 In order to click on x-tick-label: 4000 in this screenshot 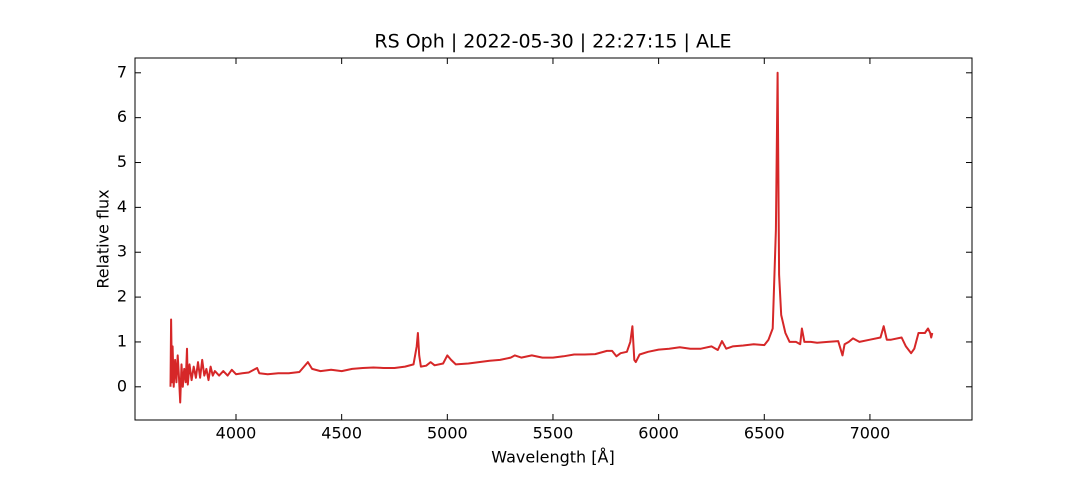, I will do `click(236, 433)`.